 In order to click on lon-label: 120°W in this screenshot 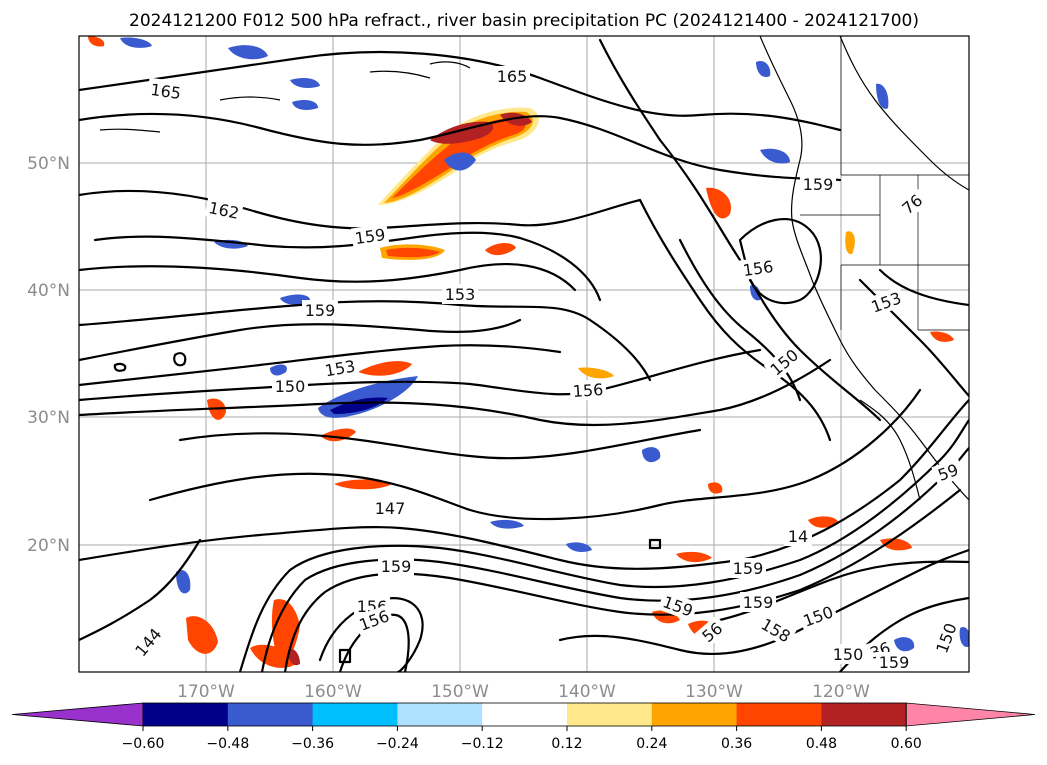, I will do `click(841, 692)`.